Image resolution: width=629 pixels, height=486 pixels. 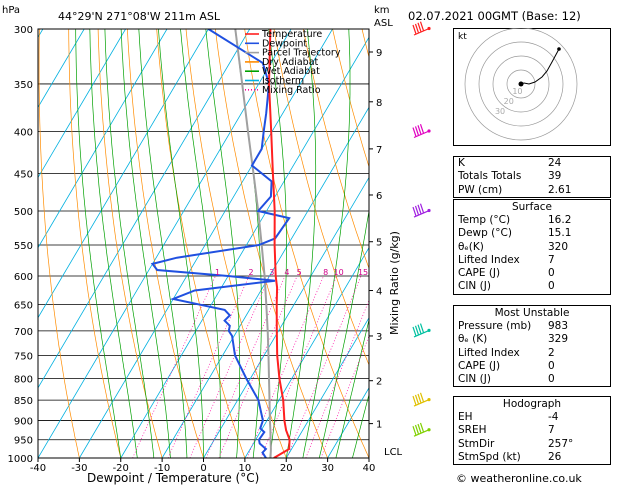 I want to click on km-tick-label: 2, so click(x=379, y=382).